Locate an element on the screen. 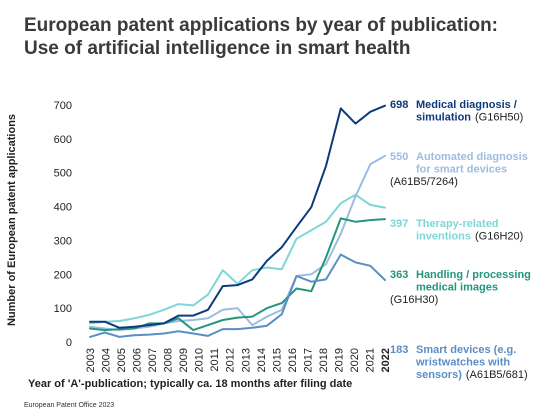 The height and width of the screenshot is (420, 560). legend-code: (A61B5/7264) is located at coordinates (424, 182).